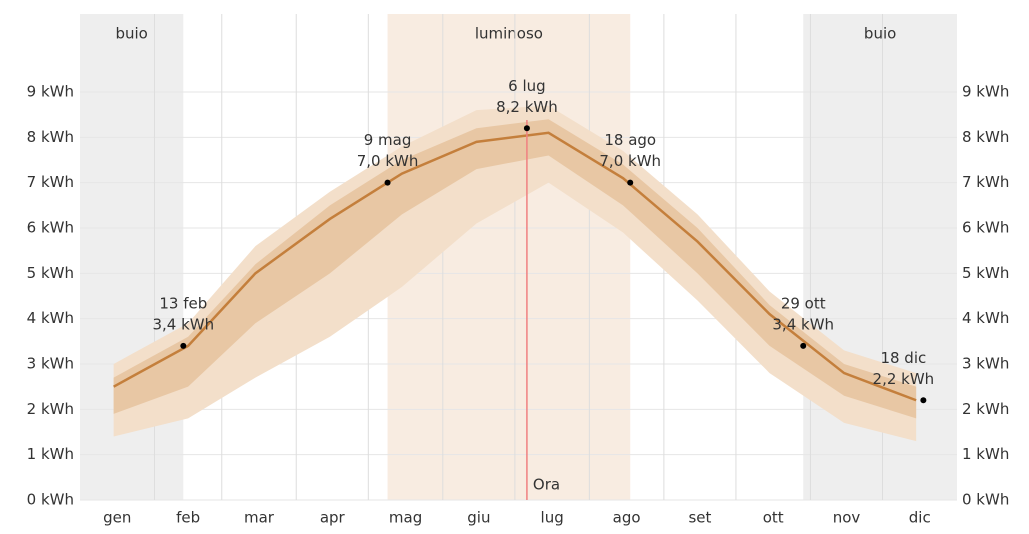 This screenshot has height=534, width=1029. Describe the element at coordinates (985, 92) in the screenshot. I see `y2-tick-label: 9 kWh` at that location.